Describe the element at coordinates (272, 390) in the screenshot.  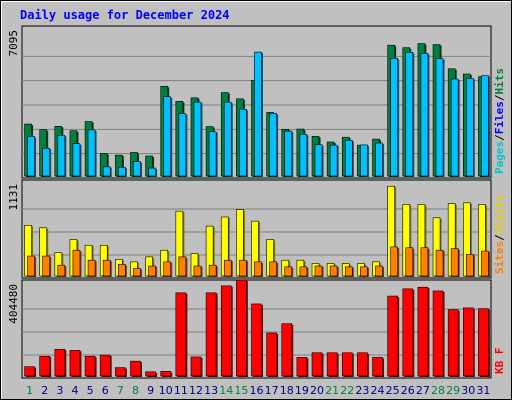
I see `x-tick-label-17: 17` at that location.